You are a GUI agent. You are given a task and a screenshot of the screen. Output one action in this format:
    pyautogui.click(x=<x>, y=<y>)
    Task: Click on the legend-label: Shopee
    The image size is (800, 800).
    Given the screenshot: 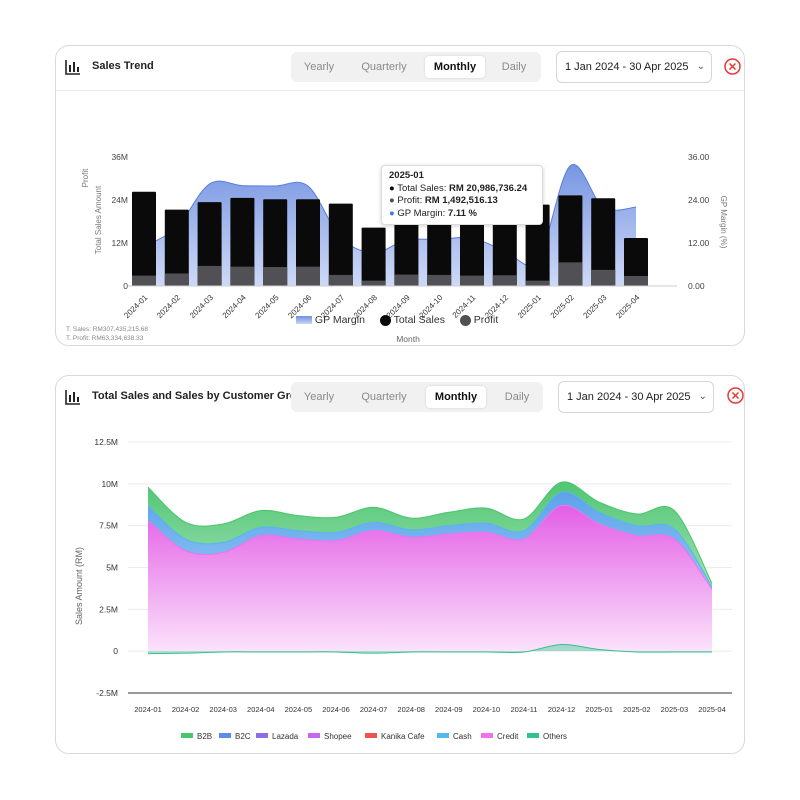 What is the action you would take?
    pyautogui.click(x=338, y=736)
    